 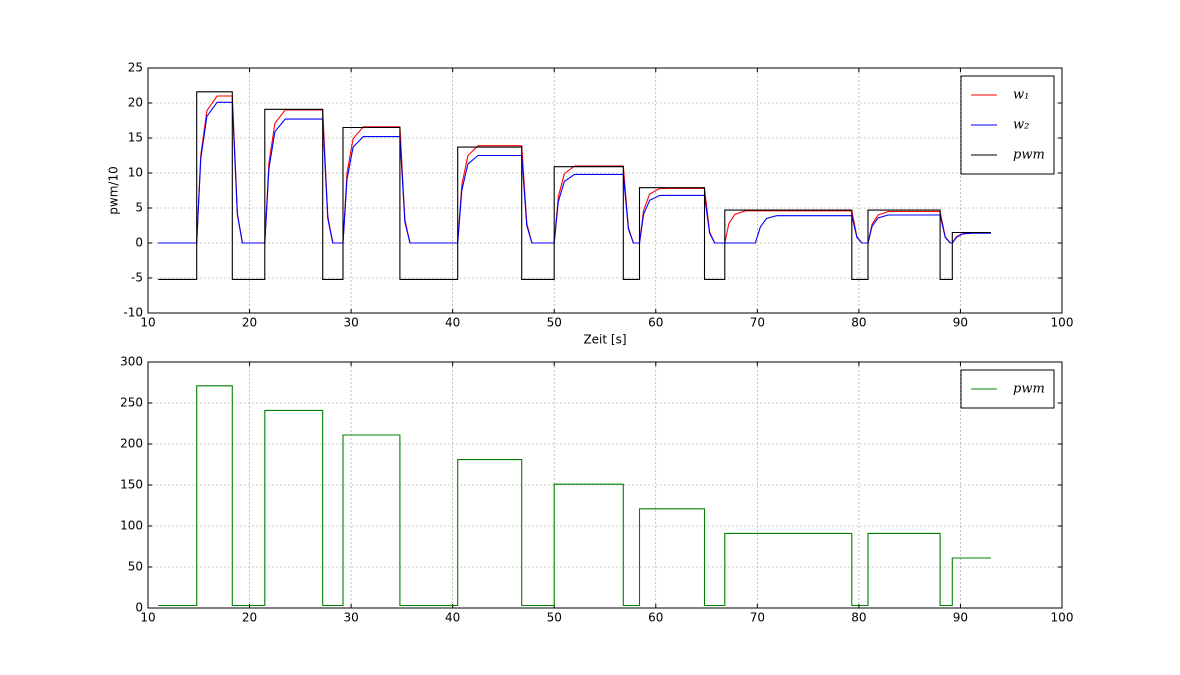 What do you see at coordinates (133, 313) in the screenshot?
I see `y-tick-label: -10` at bounding box center [133, 313].